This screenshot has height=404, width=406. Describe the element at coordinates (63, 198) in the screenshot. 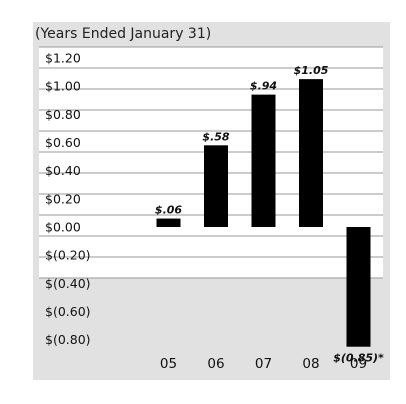

I see `y-tick-label: $0.20` at that location.